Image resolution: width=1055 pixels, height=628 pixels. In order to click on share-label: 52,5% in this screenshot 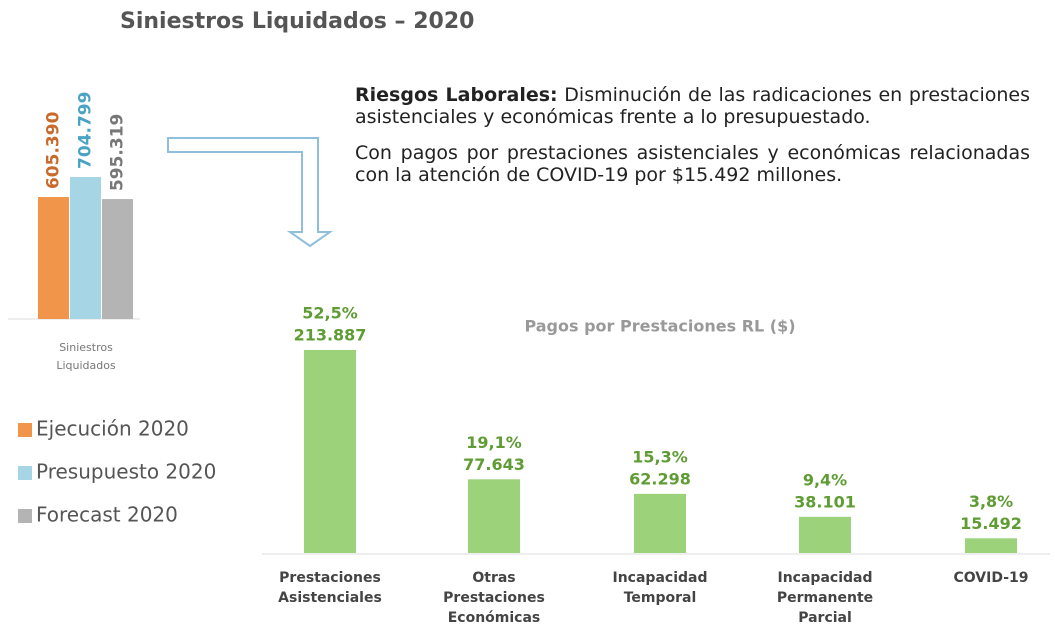, I will do `click(330, 313)`.